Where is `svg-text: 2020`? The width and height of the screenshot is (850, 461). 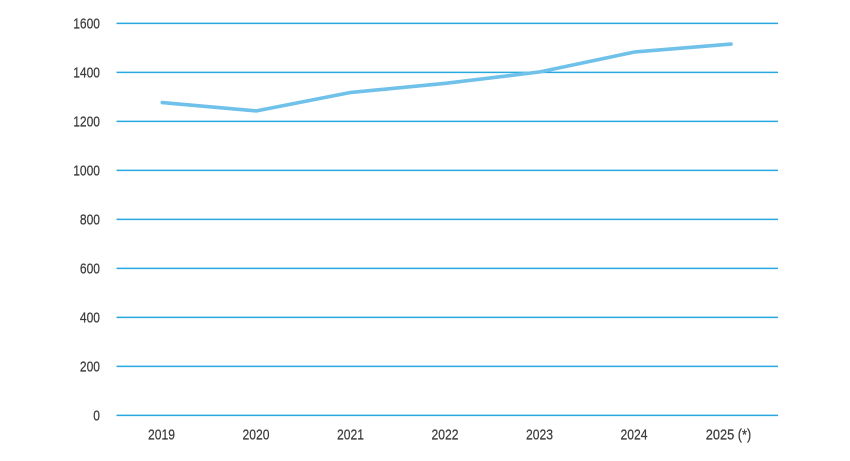
svg-text: 2020 is located at coordinates (256, 434).